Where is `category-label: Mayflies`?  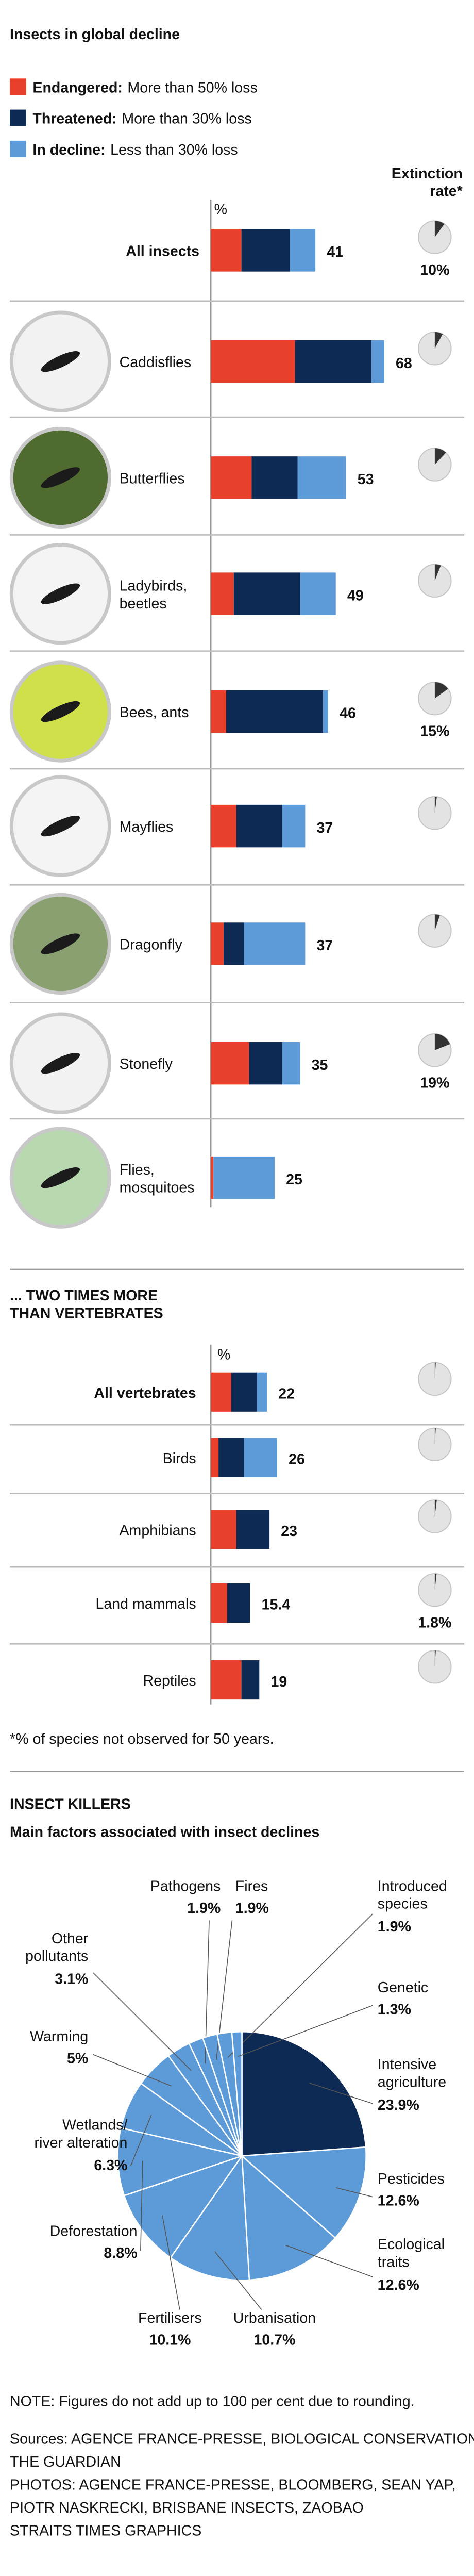 category-label: Mayflies is located at coordinates (147, 827).